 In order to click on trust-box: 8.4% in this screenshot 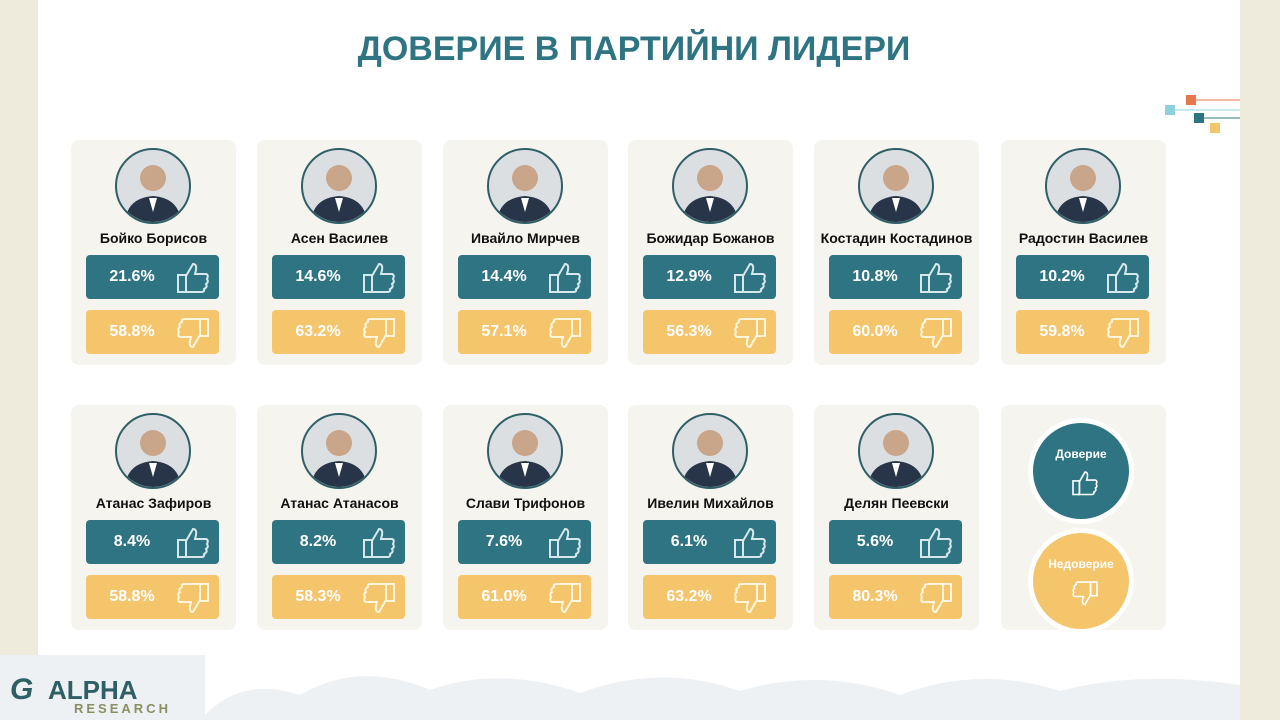, I will do `click(152, 542)`.